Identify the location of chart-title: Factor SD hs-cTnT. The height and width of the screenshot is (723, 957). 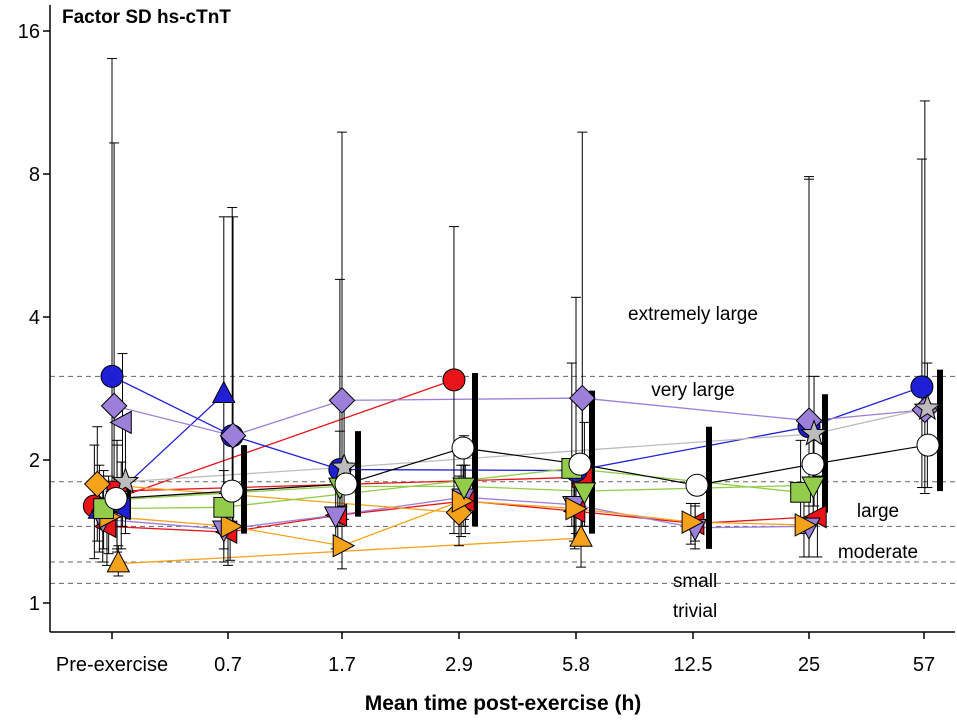
(146, 17).